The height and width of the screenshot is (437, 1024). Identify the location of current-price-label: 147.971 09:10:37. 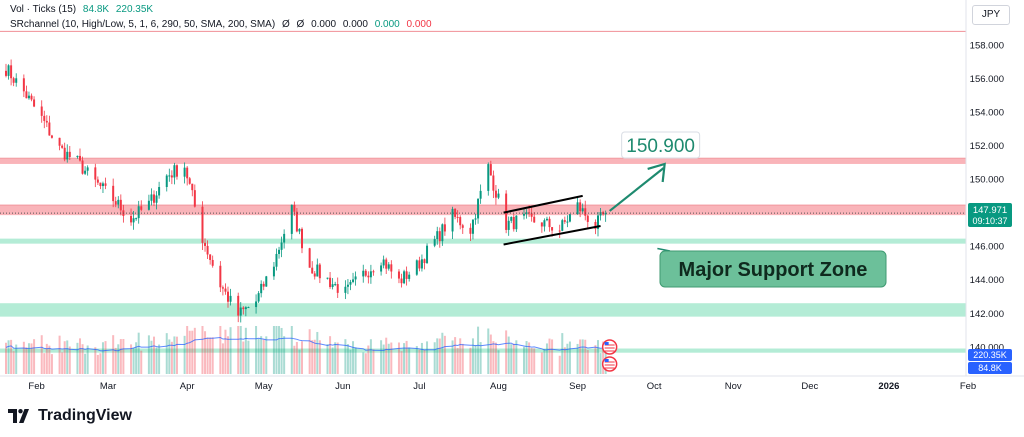
(990, 215).